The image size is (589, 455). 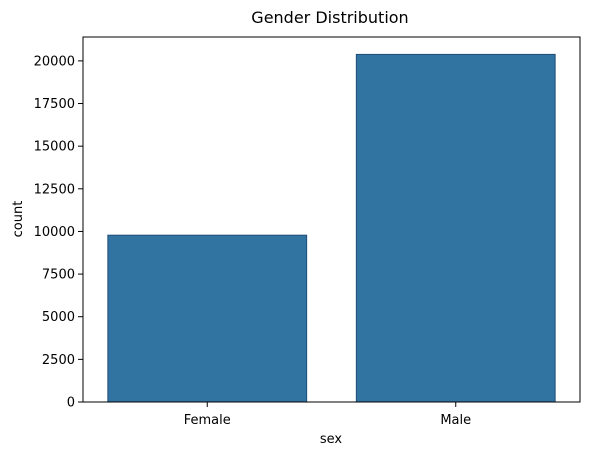 What do you see at coordinates (54, 147) in the screenshot?
I see `y-tick-label: 15000` at bounding box center [54, 147].